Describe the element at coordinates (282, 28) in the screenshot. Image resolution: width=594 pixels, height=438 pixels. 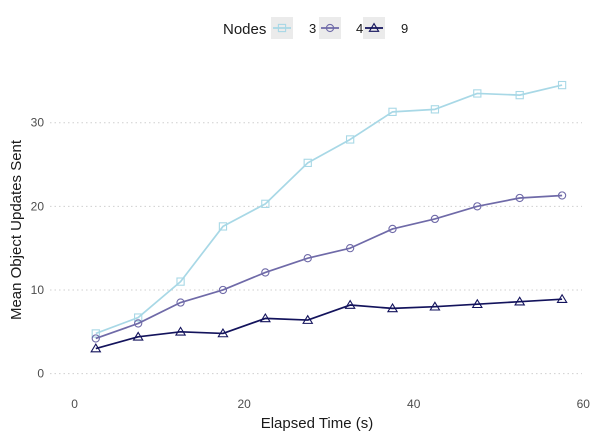
I see `legend-key-square` at that location.